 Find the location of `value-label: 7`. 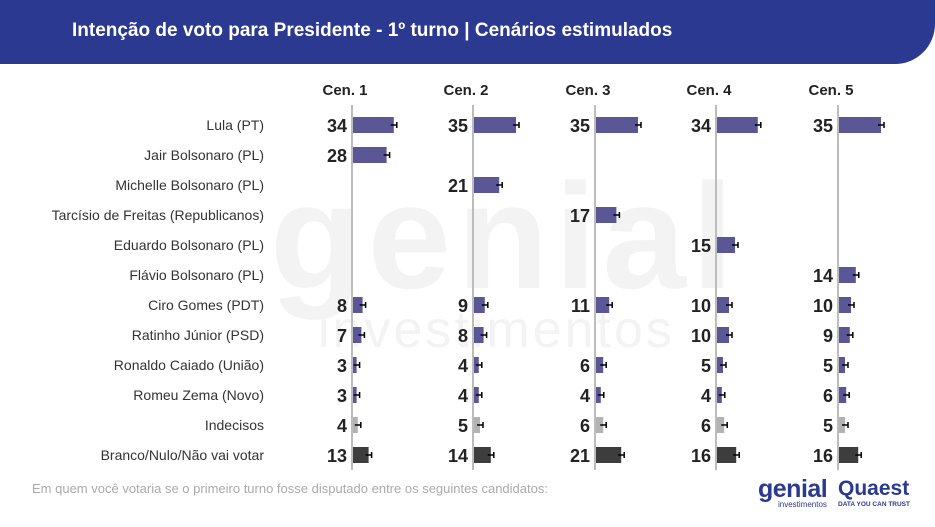

value-label: 7 is located at coordinates (342, 336).